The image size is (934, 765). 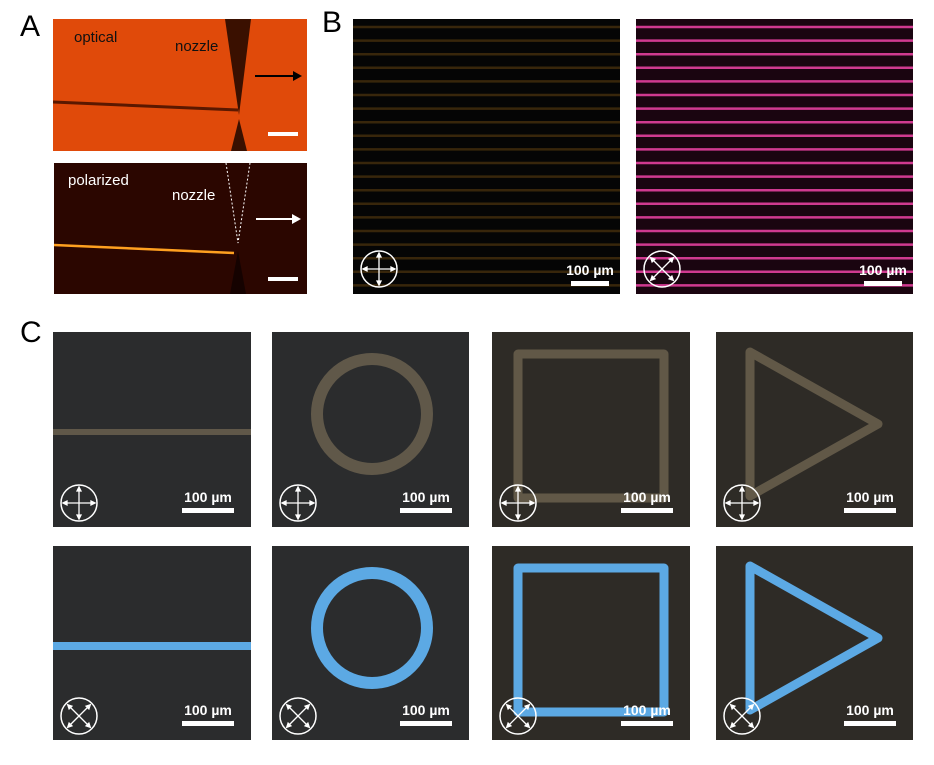 I want to click on panel-label-b: B, so click(x=332, y=22).